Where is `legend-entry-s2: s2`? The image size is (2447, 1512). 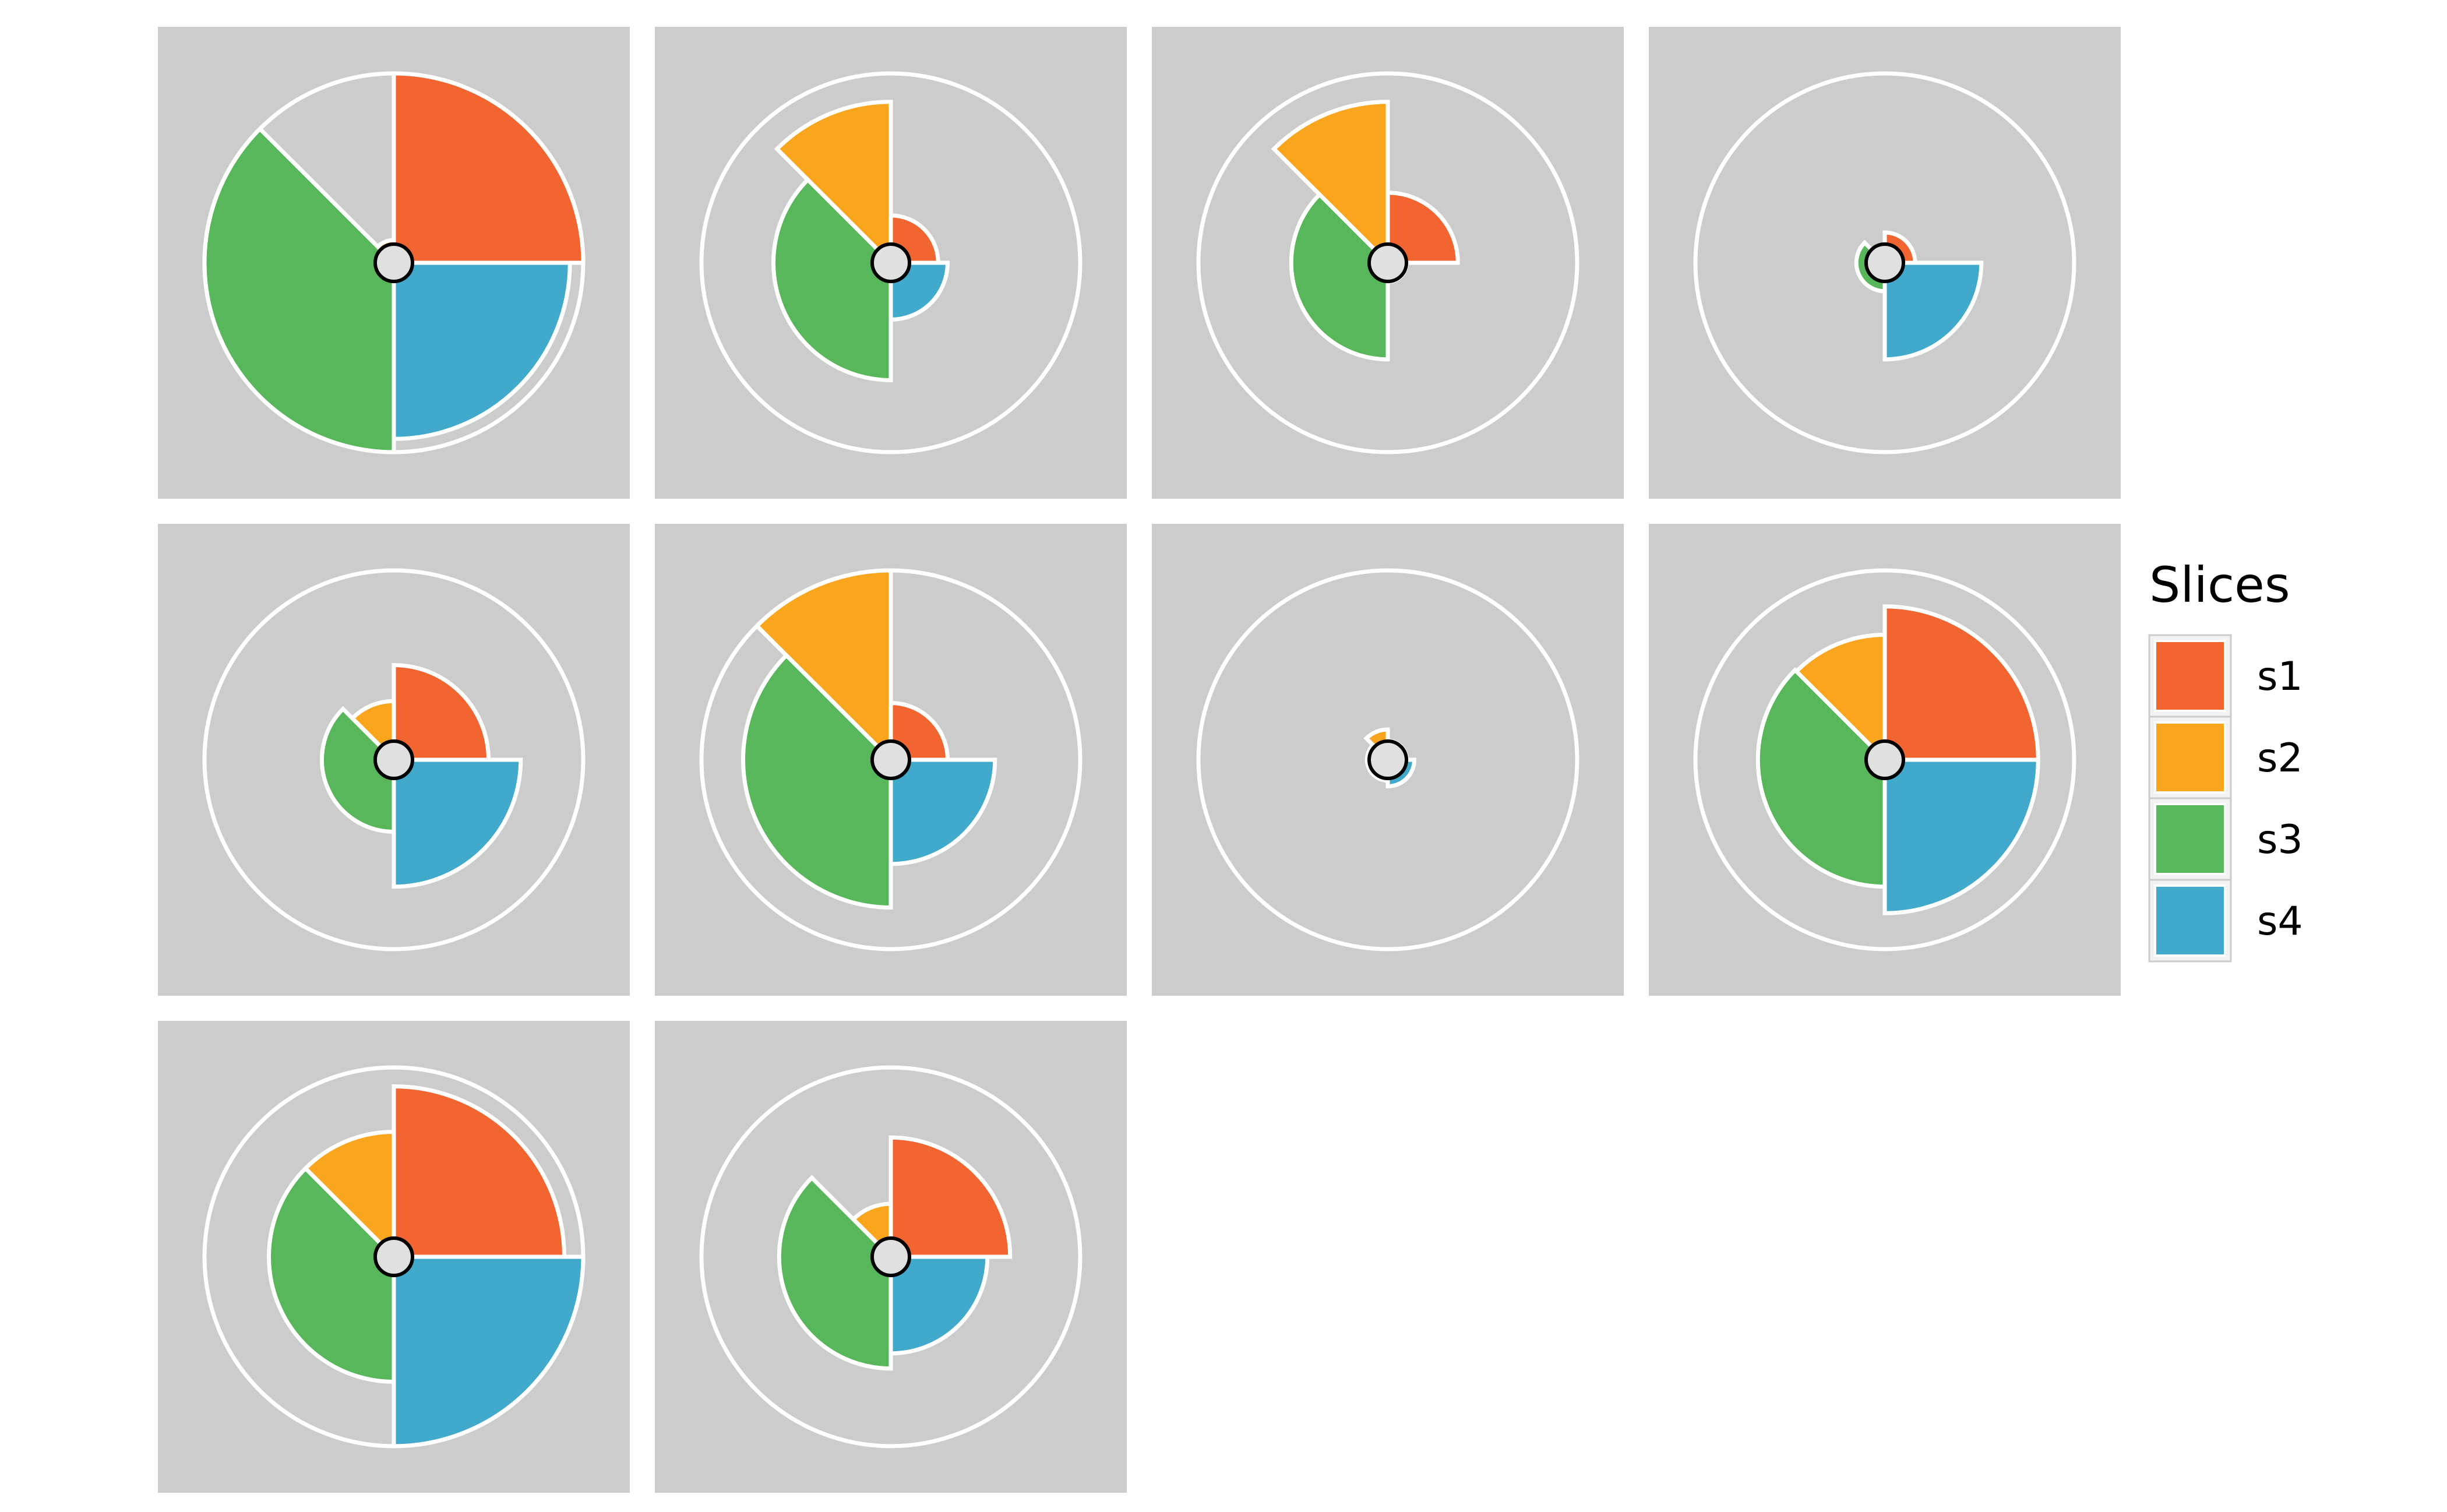 legend-entry-s2: s2 is located at coordinates (2225, 757).